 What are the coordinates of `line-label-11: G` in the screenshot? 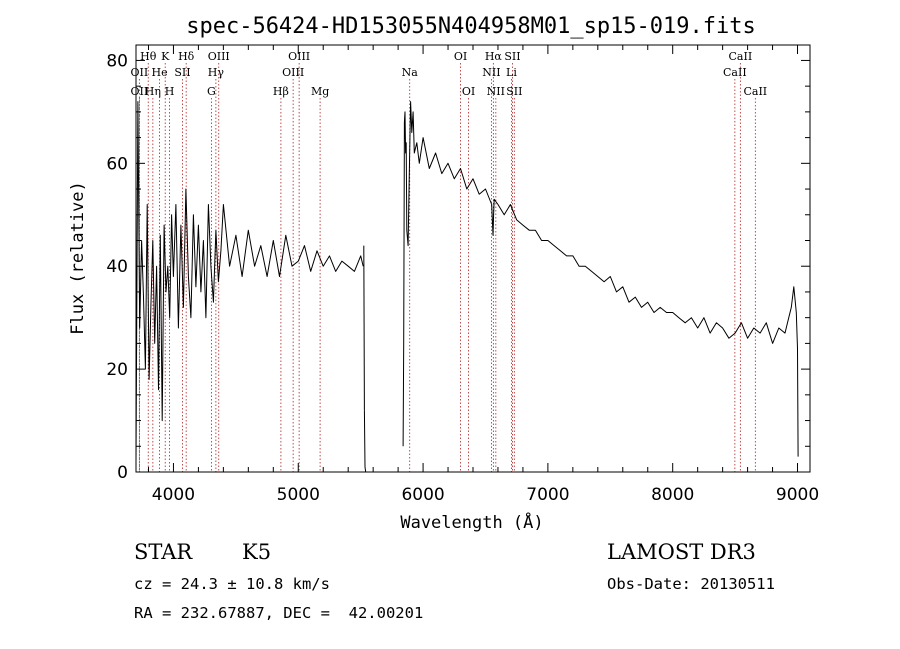 It's located at (211, 91).